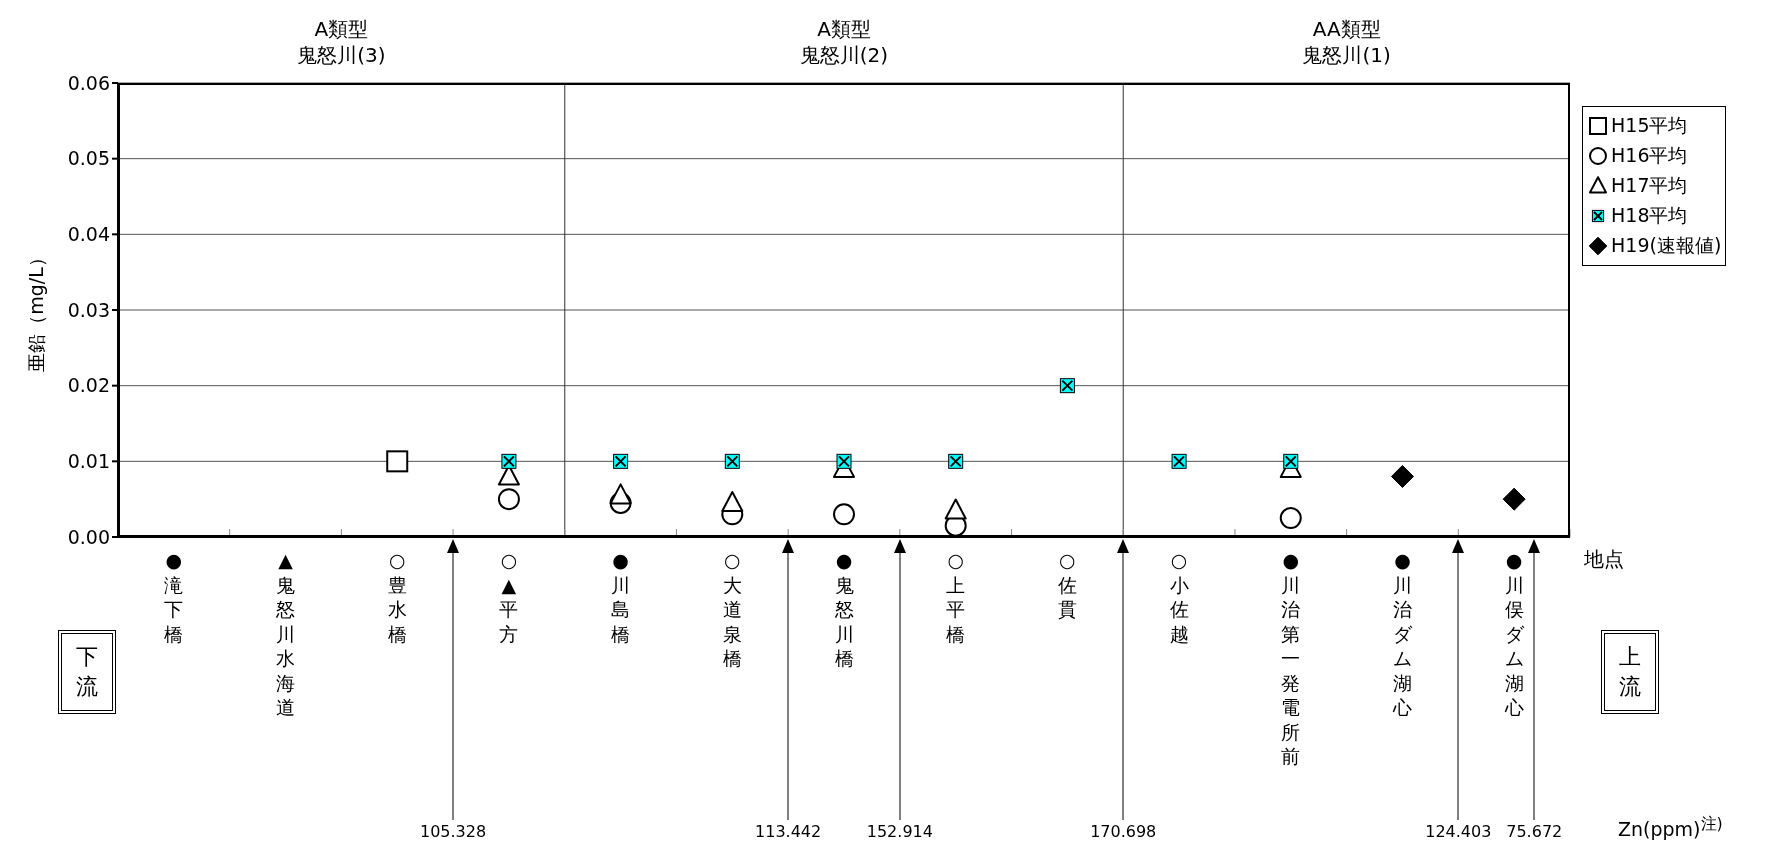  I want to click on text: 105.328, so click(453, 831).